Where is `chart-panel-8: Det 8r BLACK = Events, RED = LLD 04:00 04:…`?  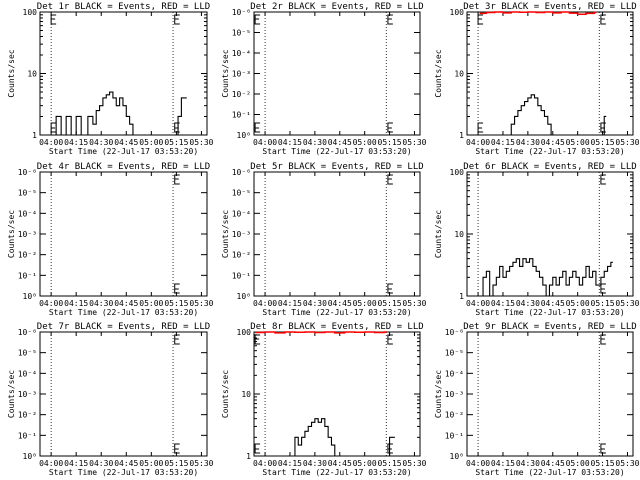
chart-panel-8: Det 8r BLACK = Events, RED = LLD 04:00 04:… is located at coordinates (324, 399).